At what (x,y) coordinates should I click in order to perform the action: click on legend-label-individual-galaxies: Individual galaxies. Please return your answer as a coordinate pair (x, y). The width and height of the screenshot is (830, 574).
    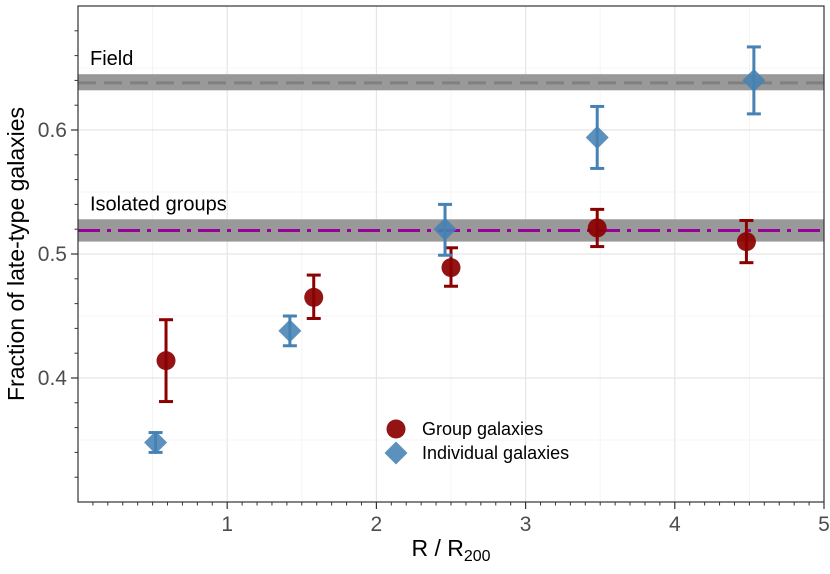
    Looking at the image, I should click on (495, 453).